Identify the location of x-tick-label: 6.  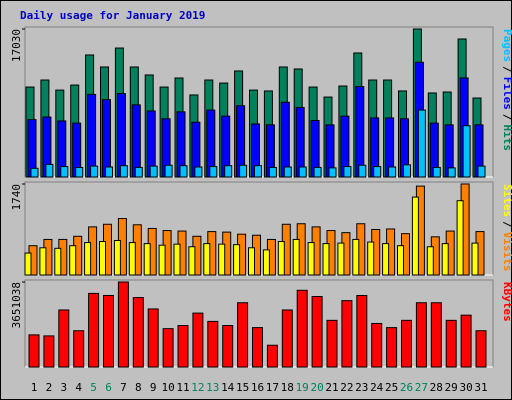
(108, 387).